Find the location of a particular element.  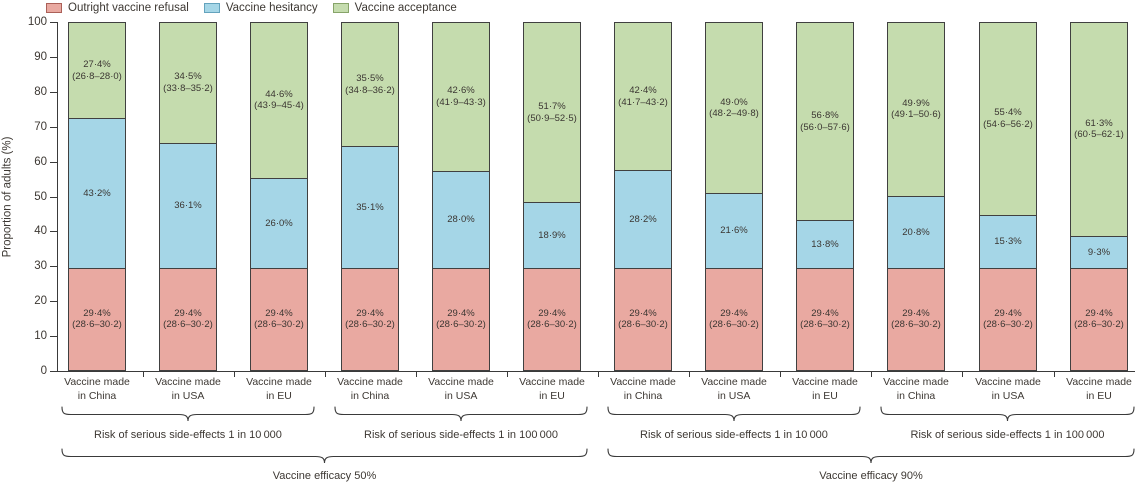

bar-1: 27·4% (26·8–28·0) 43·2% 29·4% (28·6–30·2) is located at coordinates (97, 196).